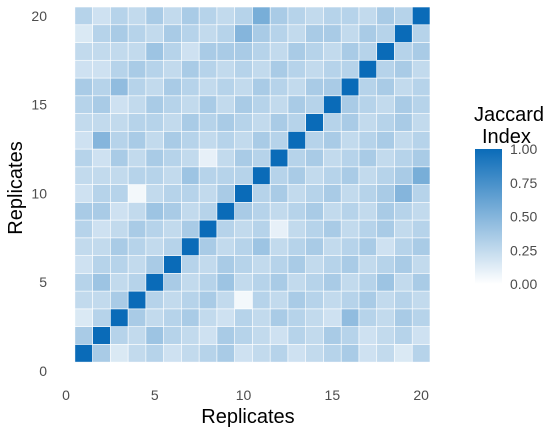 The width and height of the screenshot is (550, 434). Describe the element at coordinates (523, 284) in the screenshot. I see `legend-tick-label: 0.00` at that location.